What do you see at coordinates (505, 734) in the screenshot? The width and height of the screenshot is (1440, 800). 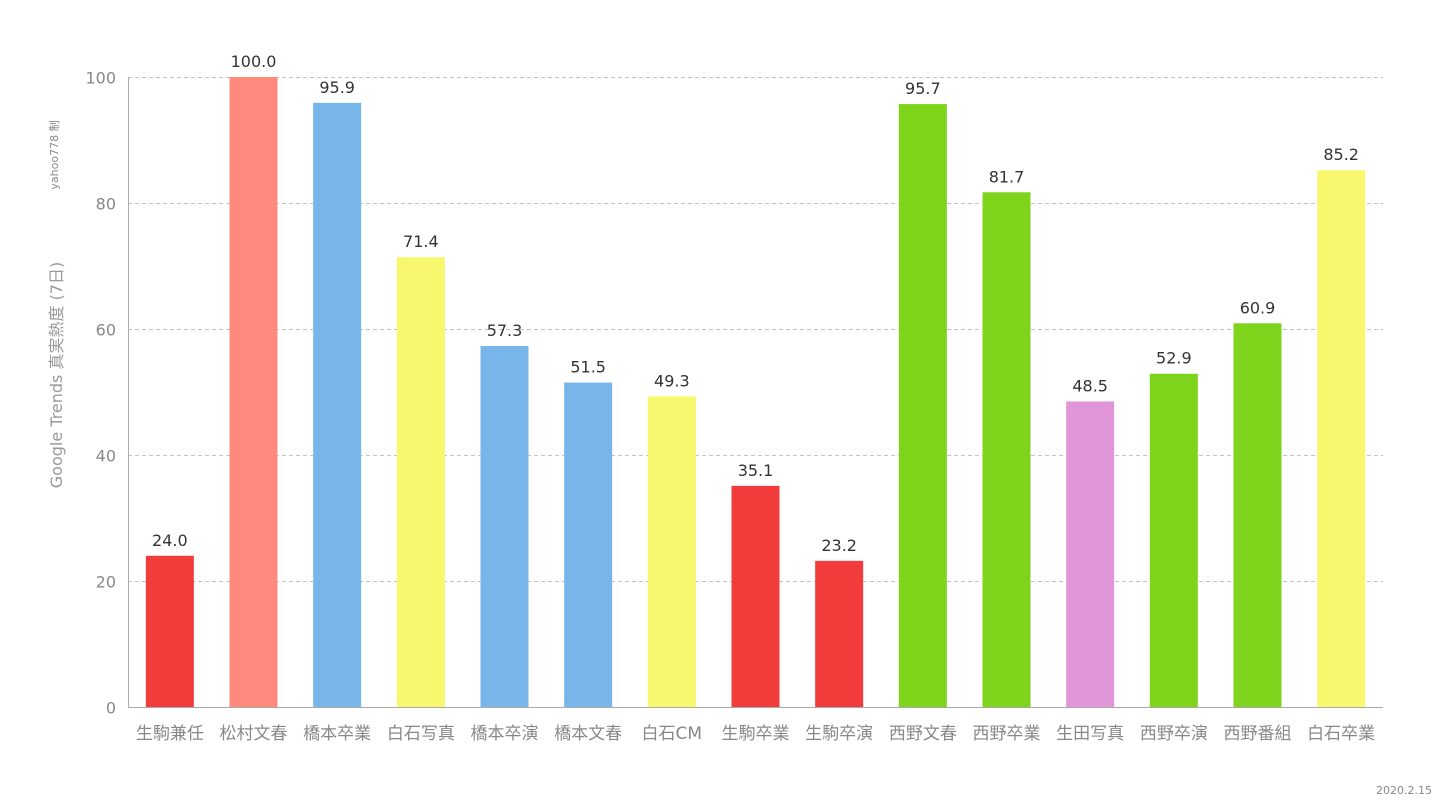 I see `x-tick-label: 橋本卒演` at bounding box center [505, 734].